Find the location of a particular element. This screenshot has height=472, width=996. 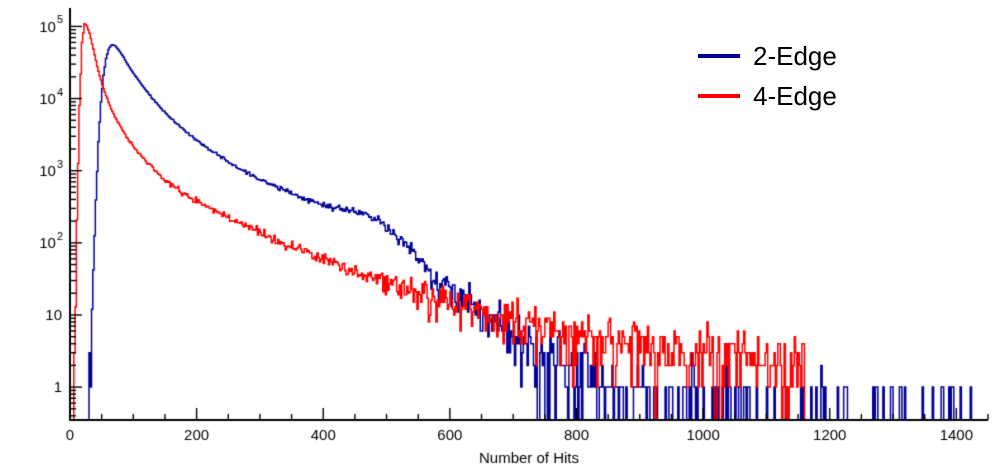

legend-line-4edge is located at coordinates (719, 95).